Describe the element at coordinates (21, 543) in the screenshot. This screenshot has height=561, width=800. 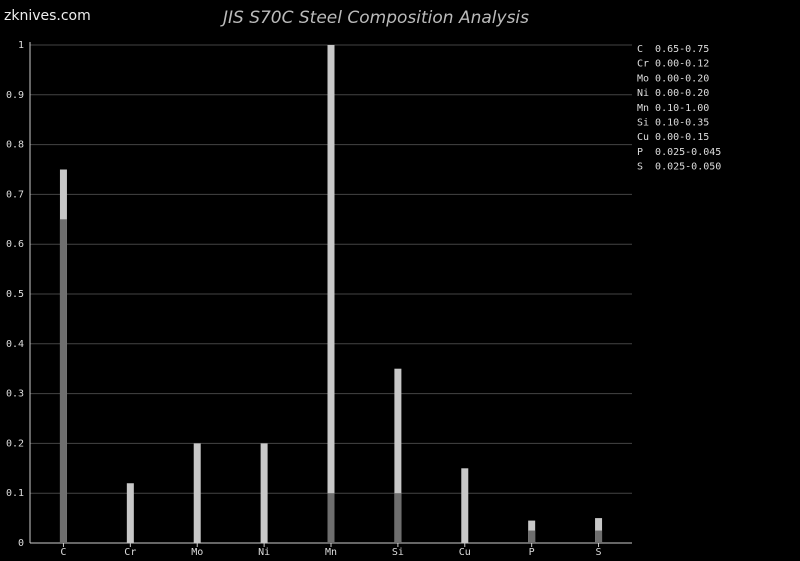
I see `y-tick-label: 0` at that location.